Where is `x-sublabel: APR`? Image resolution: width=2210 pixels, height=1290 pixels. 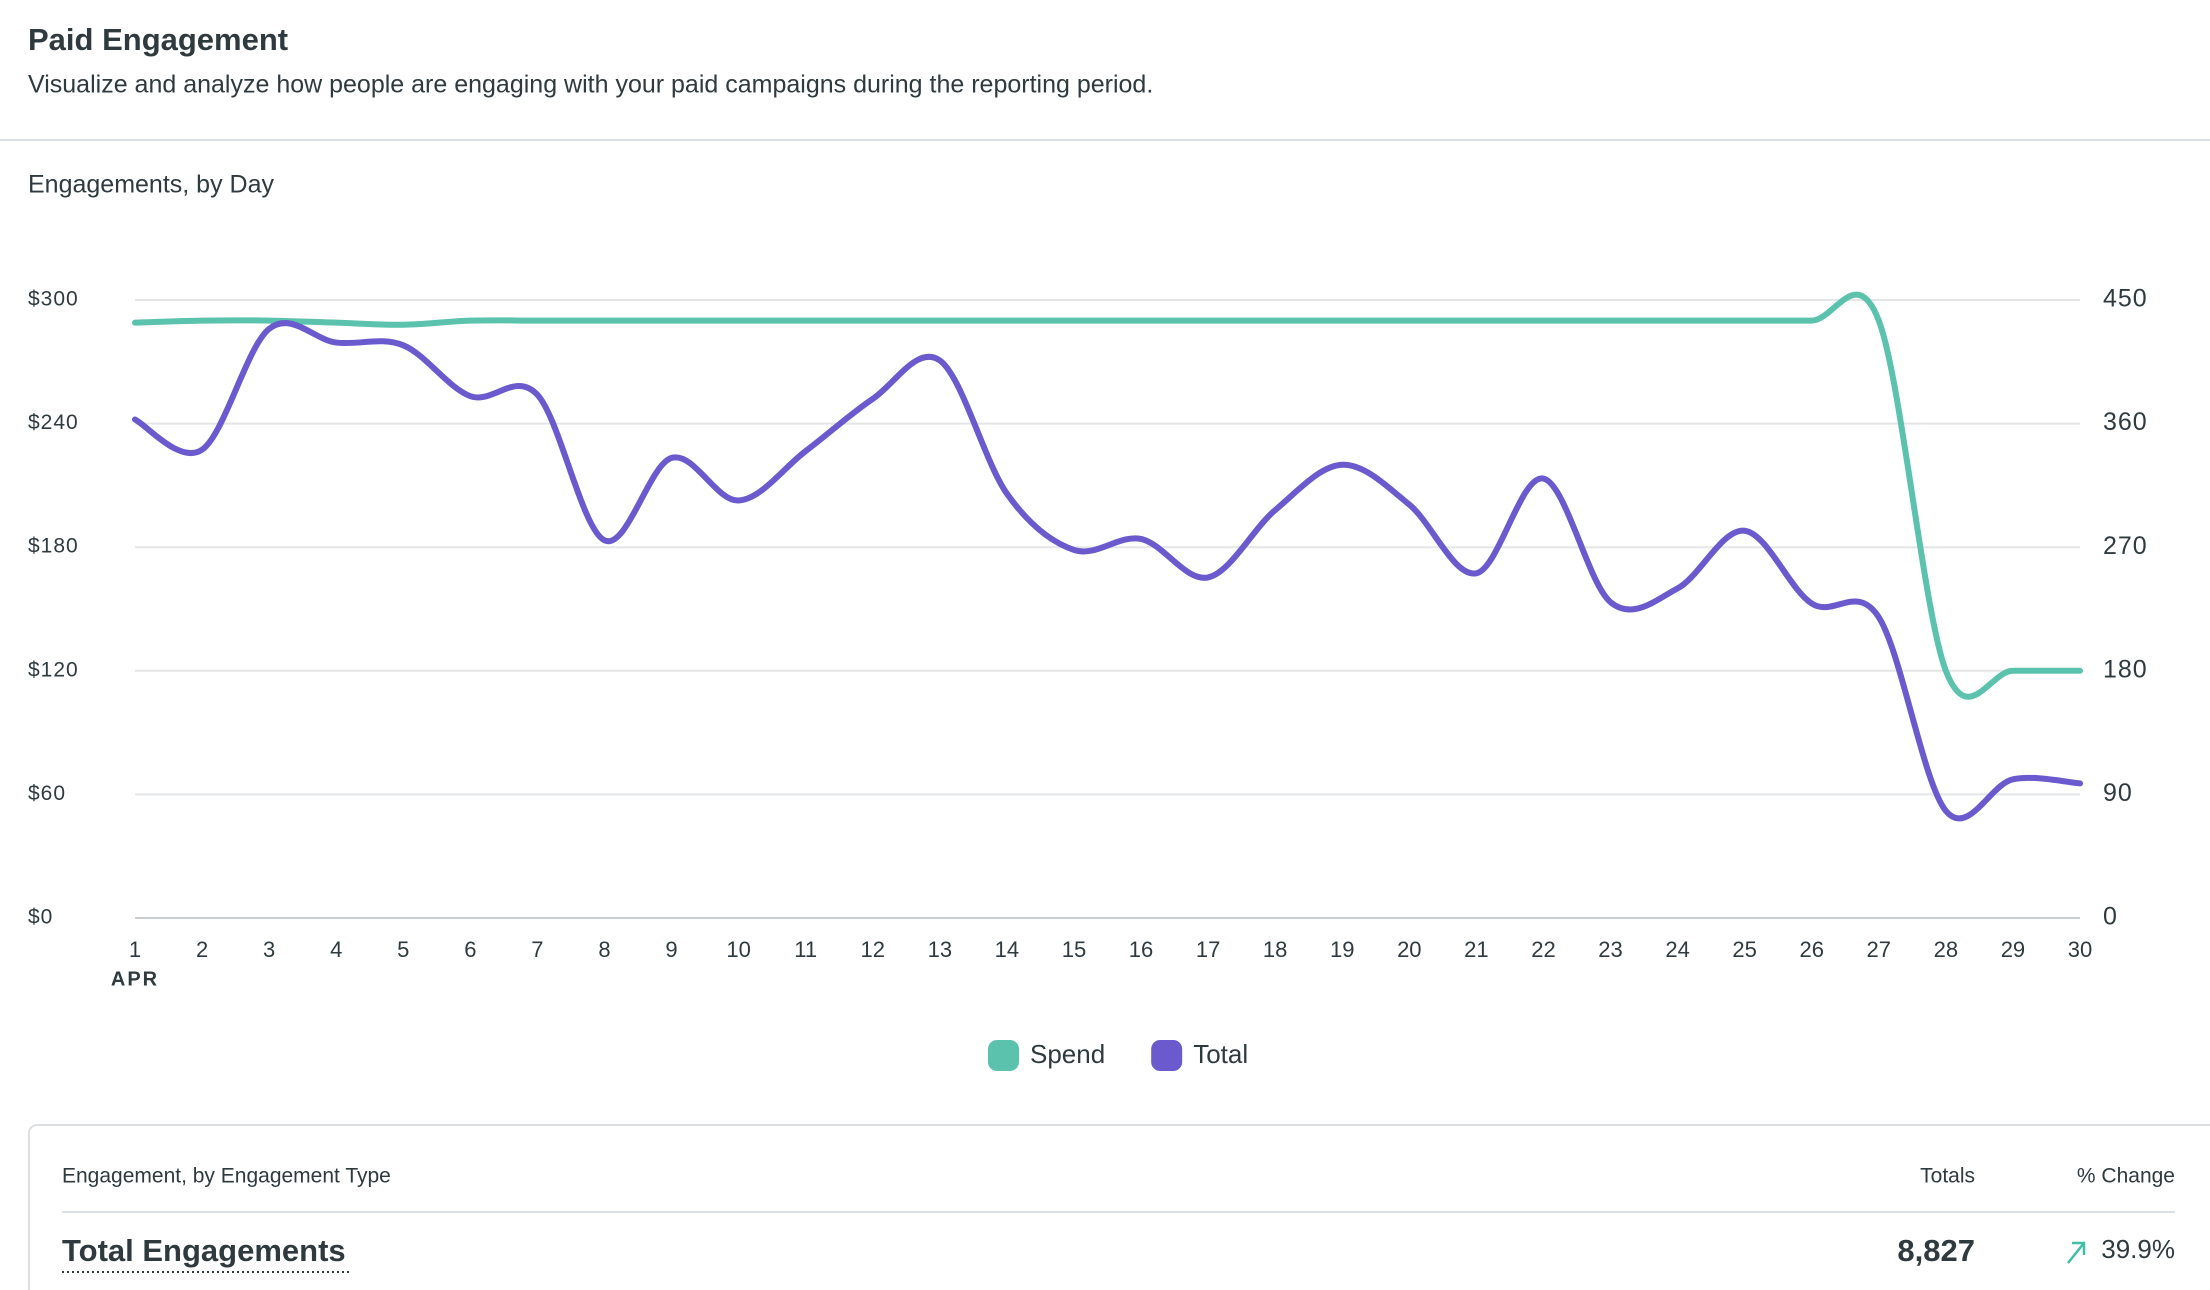 x-sublabel: APR is located at coordinates (135, 979).